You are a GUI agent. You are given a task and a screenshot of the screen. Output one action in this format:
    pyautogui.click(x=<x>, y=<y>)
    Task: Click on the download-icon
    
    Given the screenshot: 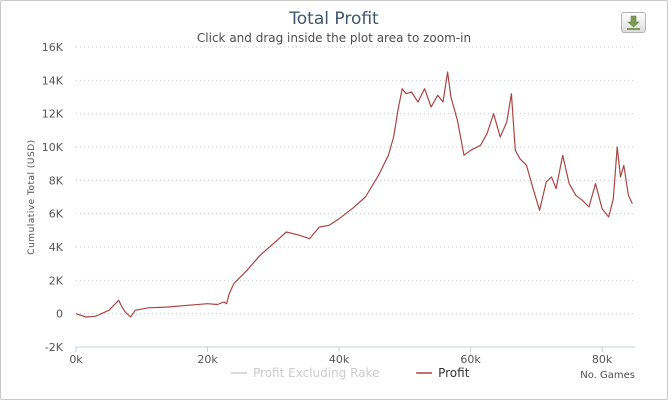 What is the action you would take?
    pyautogui.click(x=633, y=22)
    